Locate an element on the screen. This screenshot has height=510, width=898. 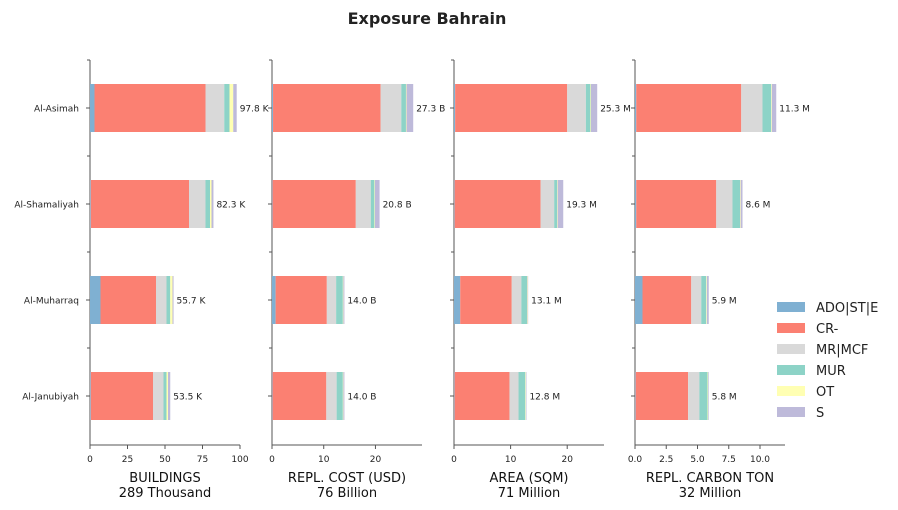
y-tick-label: Al-Asimah is located at coordinates (56, 110).